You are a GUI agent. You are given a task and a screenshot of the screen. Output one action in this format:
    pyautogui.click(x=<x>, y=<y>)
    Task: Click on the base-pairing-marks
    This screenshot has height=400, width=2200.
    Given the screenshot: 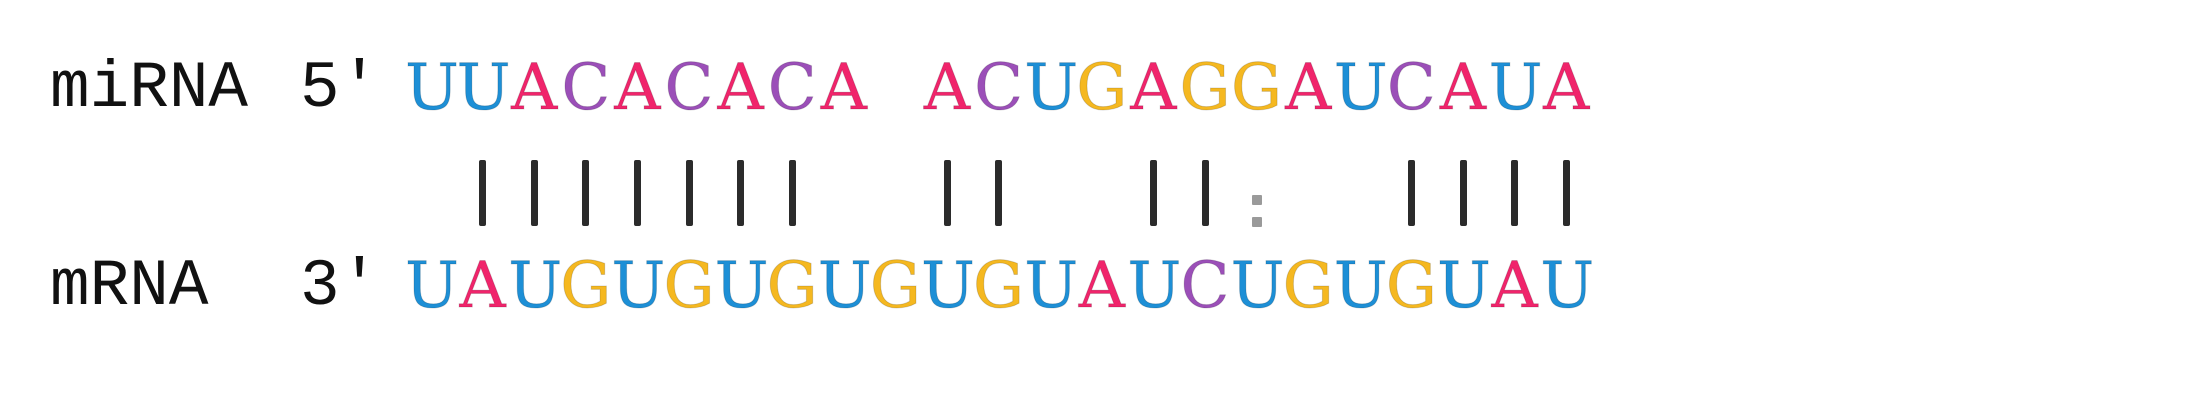 What is the action you would take?
    pyautogui.click(x=1205, y=195)
    